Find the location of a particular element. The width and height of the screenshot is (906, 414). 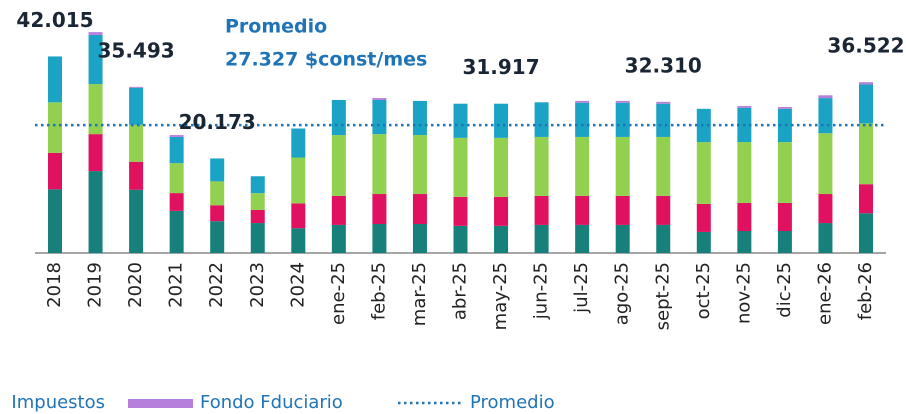

x-tick-label: jun-25 is located at coordinates (541, 291).